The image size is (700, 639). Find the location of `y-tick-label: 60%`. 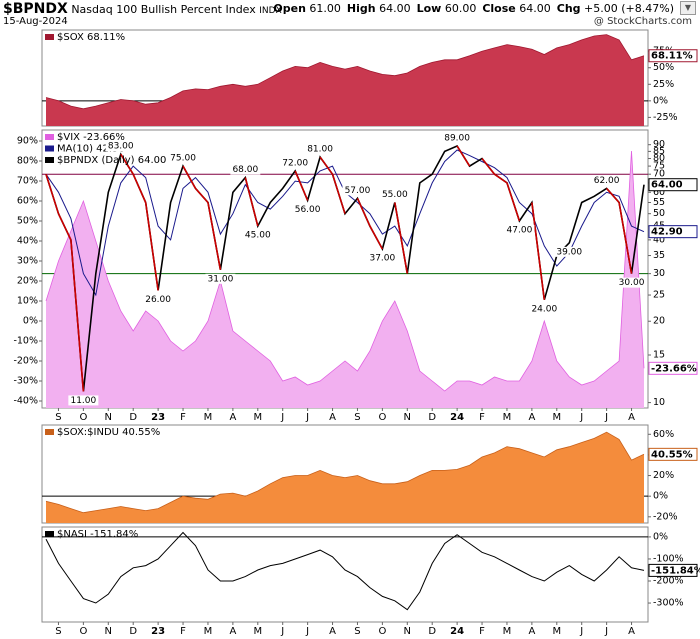

y-tick-label: 60% is located at coordinates (27, 201).